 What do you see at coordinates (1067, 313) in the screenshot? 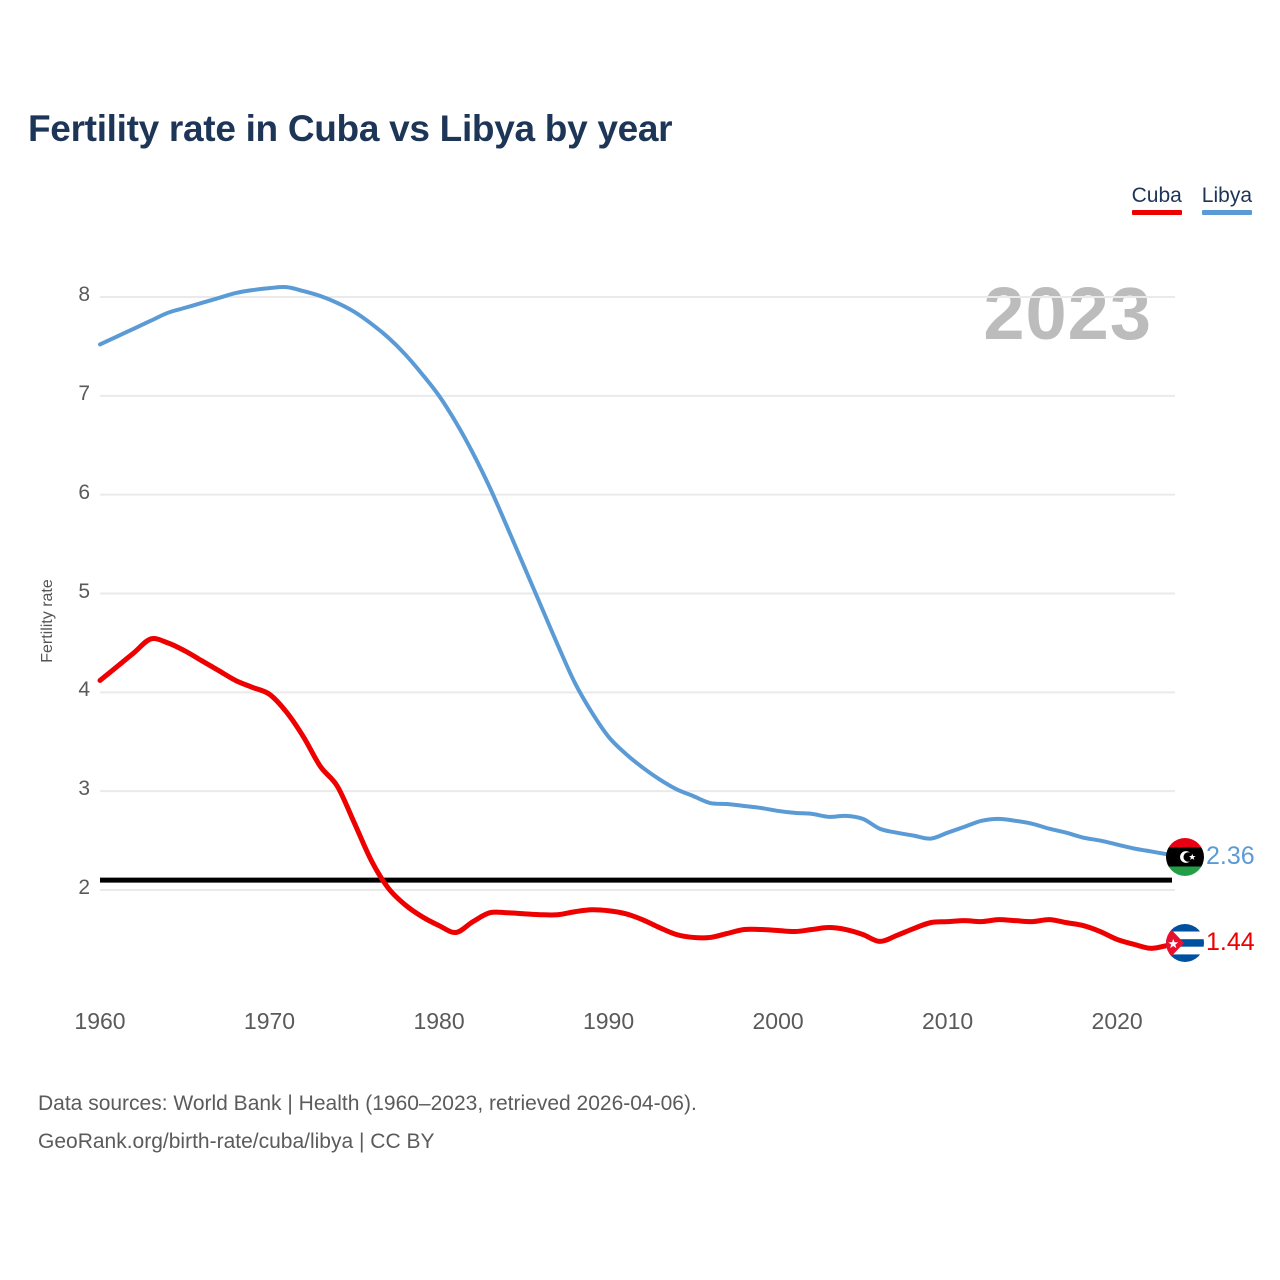
I see `year-watermark: 2023` at bounding box center [1067, 313].